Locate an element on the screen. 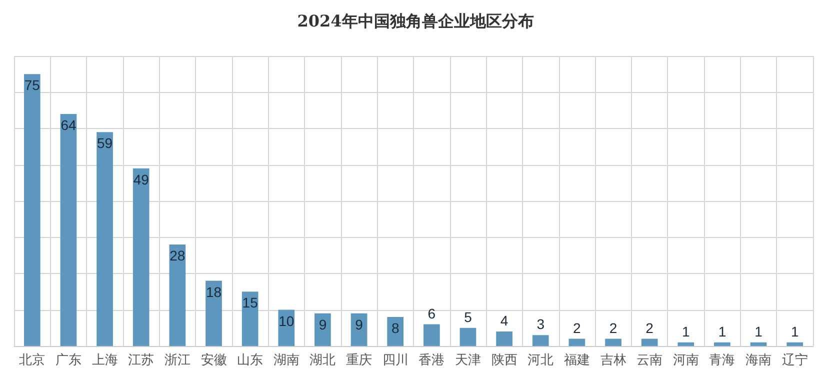 This screenshot has height=382, width=831. data-label: 8 is located at coordinates (395, 328).